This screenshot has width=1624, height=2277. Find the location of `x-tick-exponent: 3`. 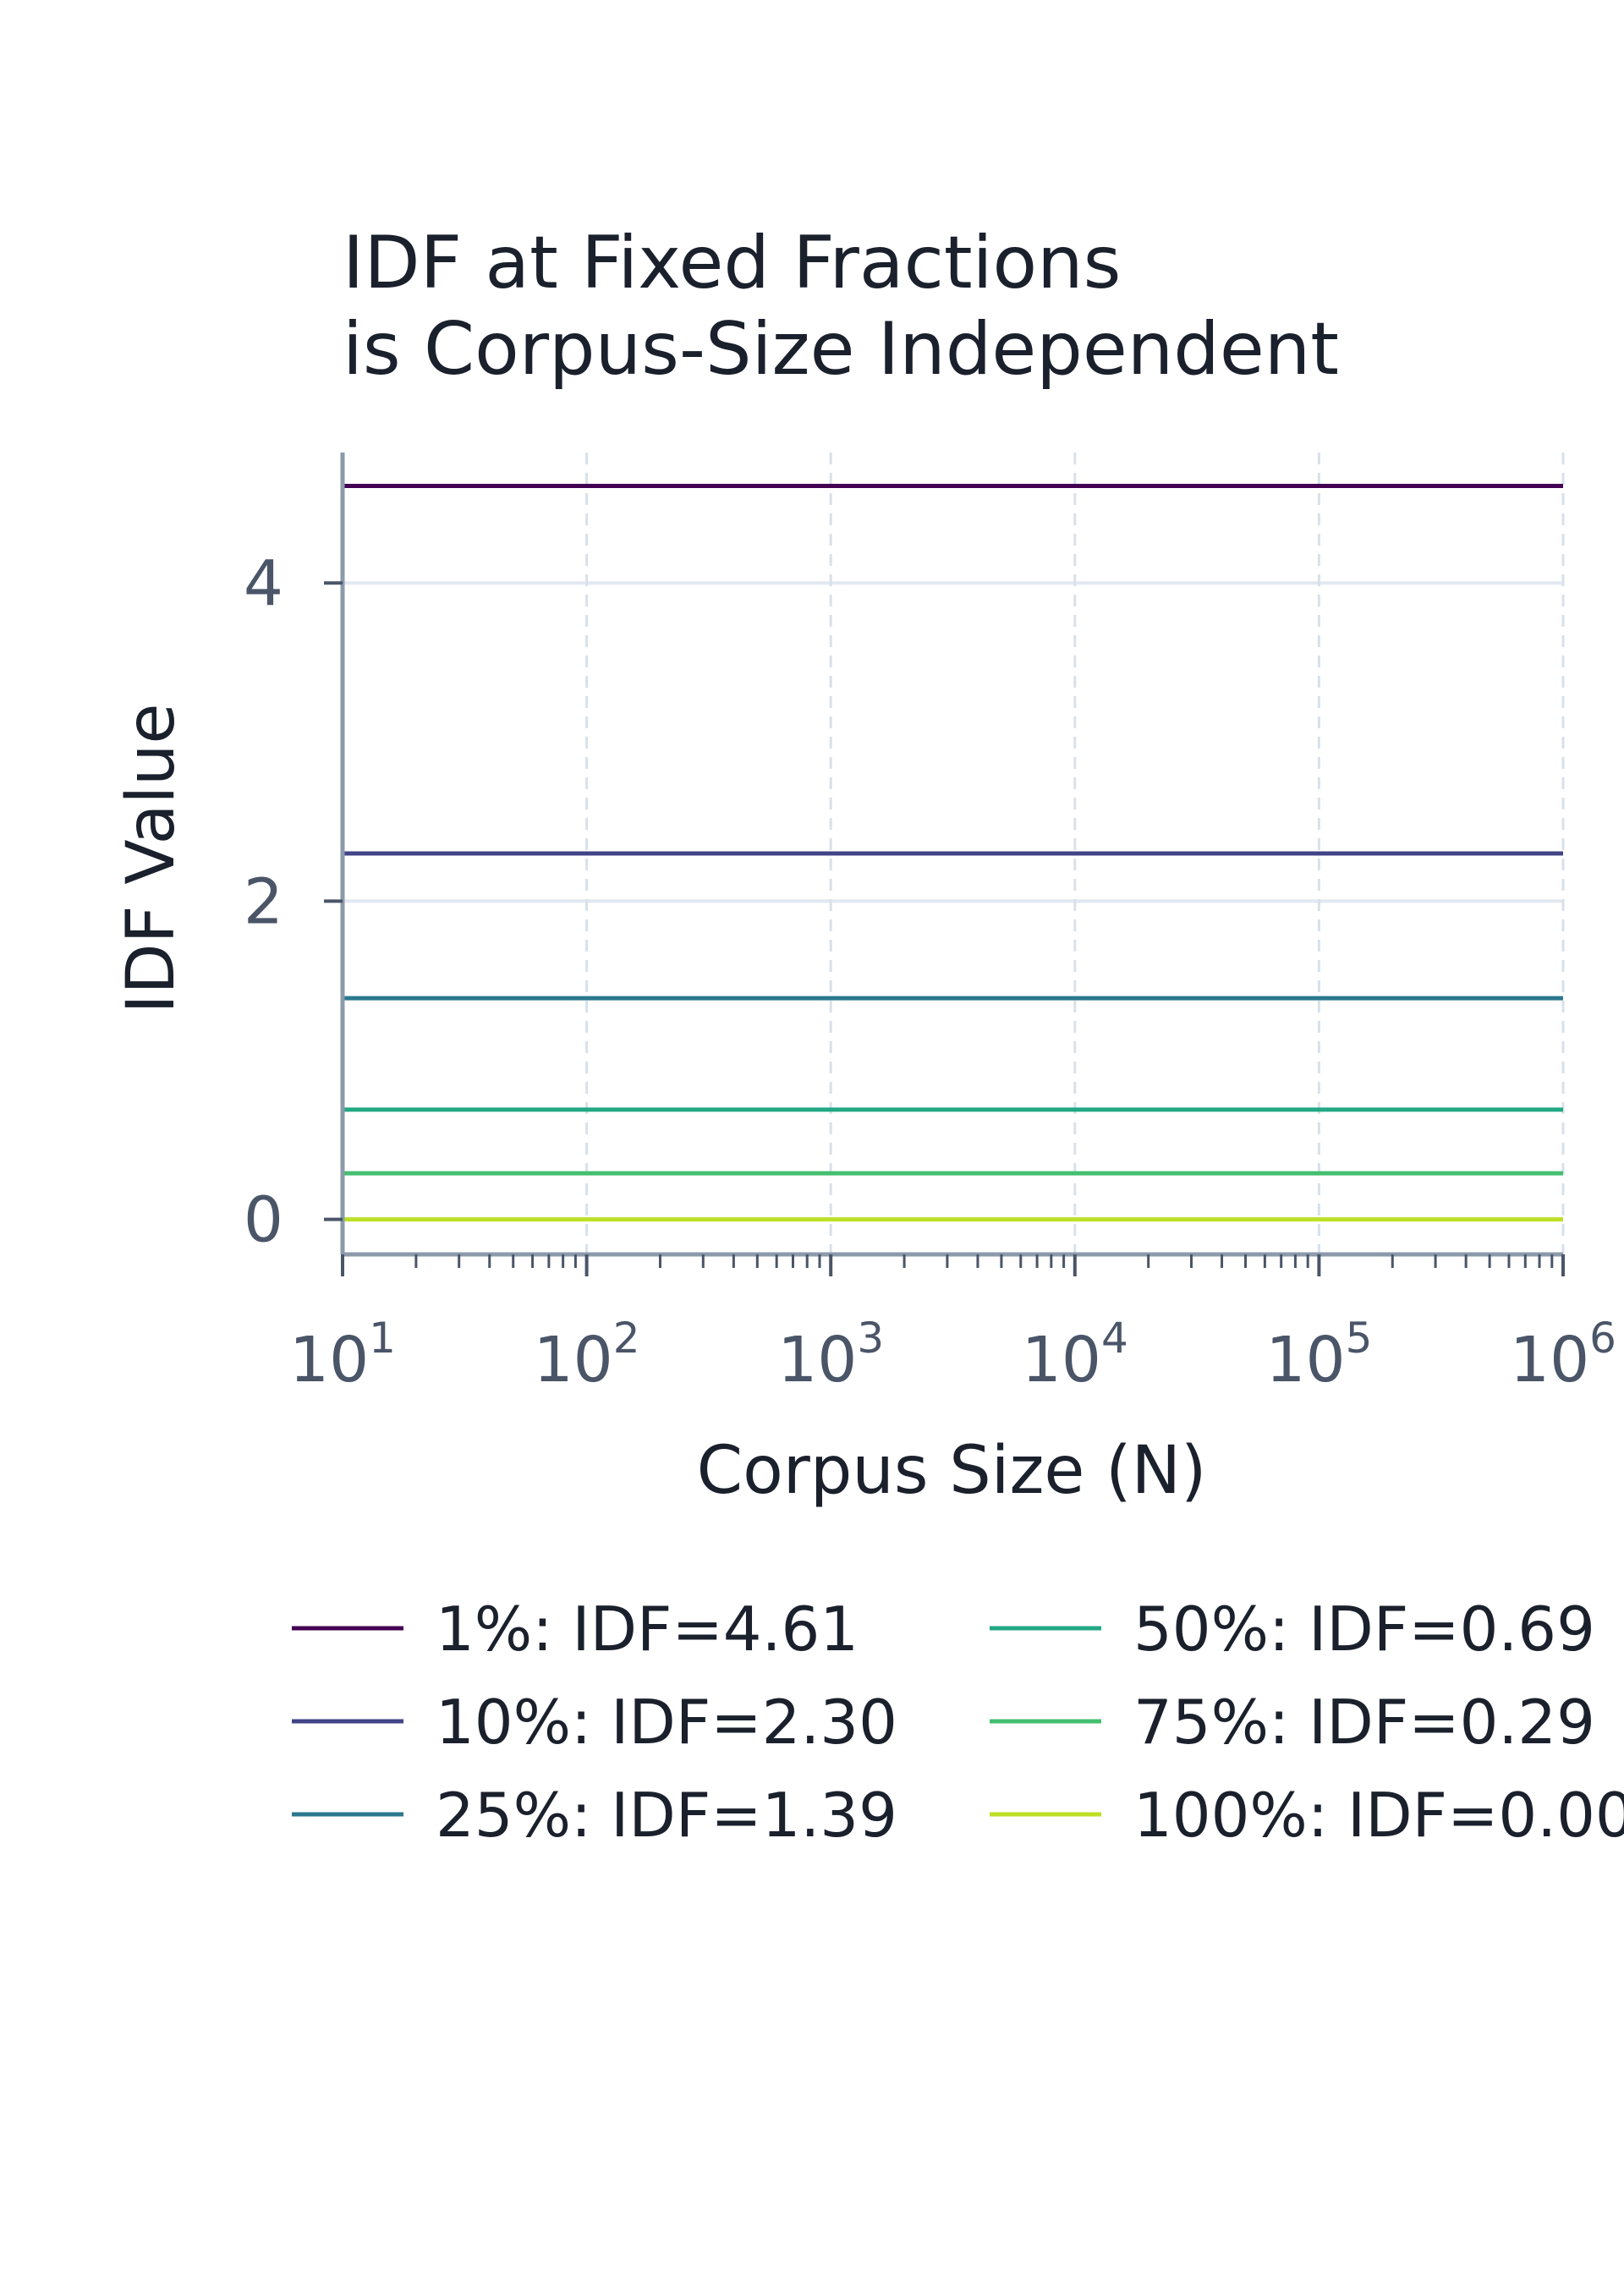

x-tick-exponent: 3 is located at coordinates (871, 1339).